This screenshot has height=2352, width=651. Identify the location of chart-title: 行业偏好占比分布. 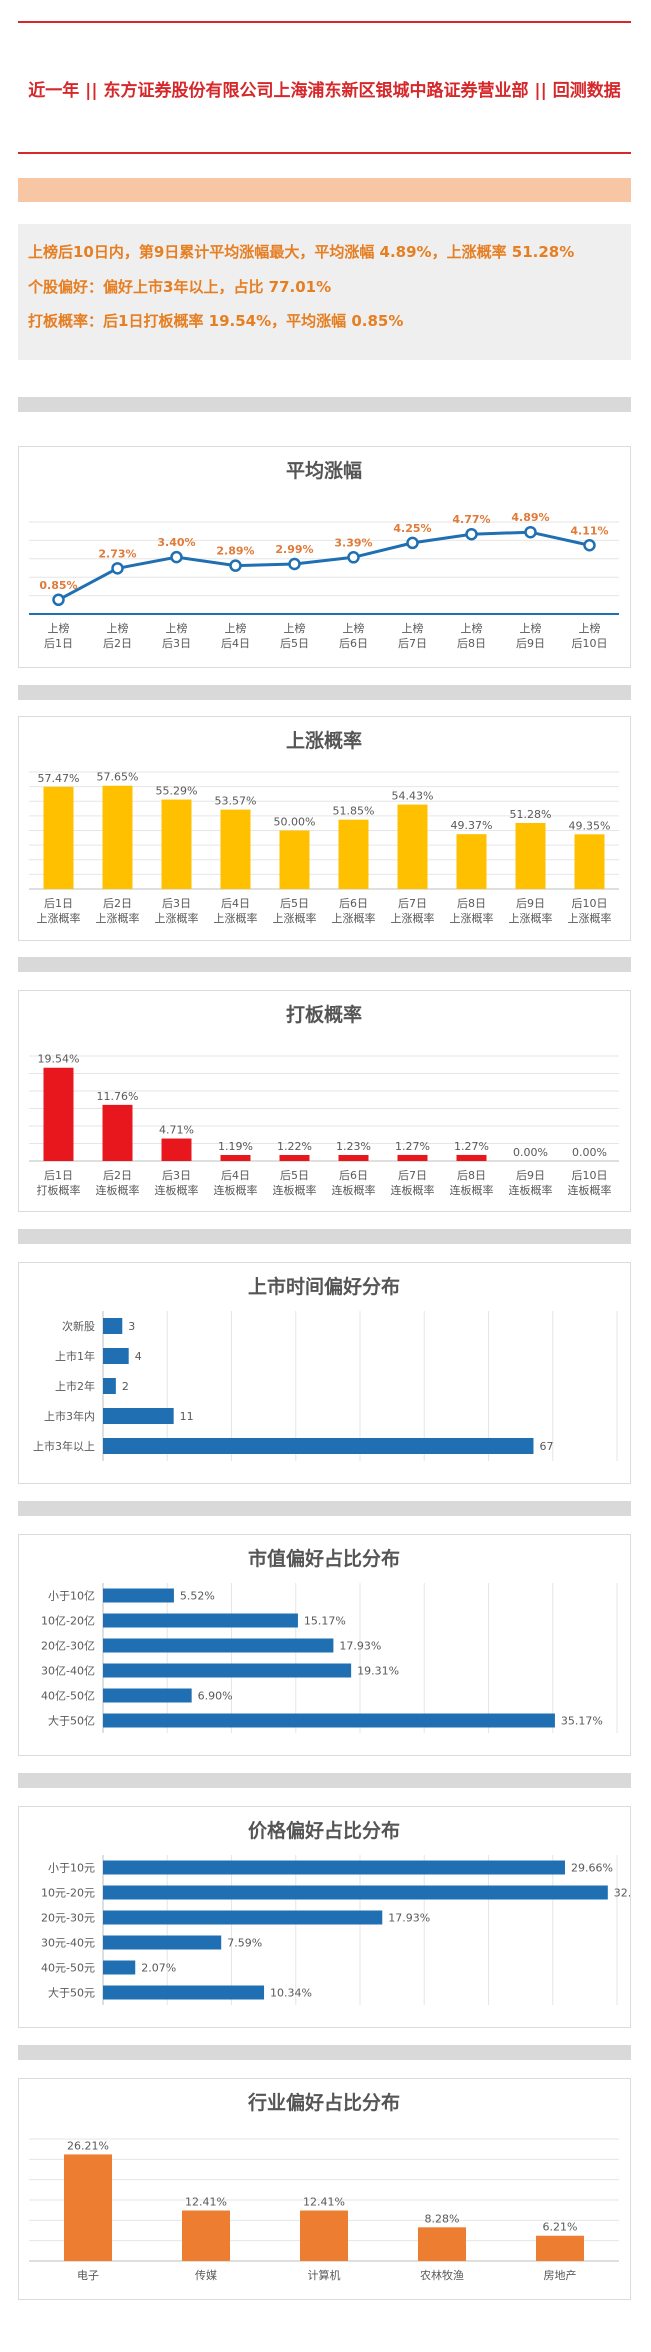
(323, 2102).